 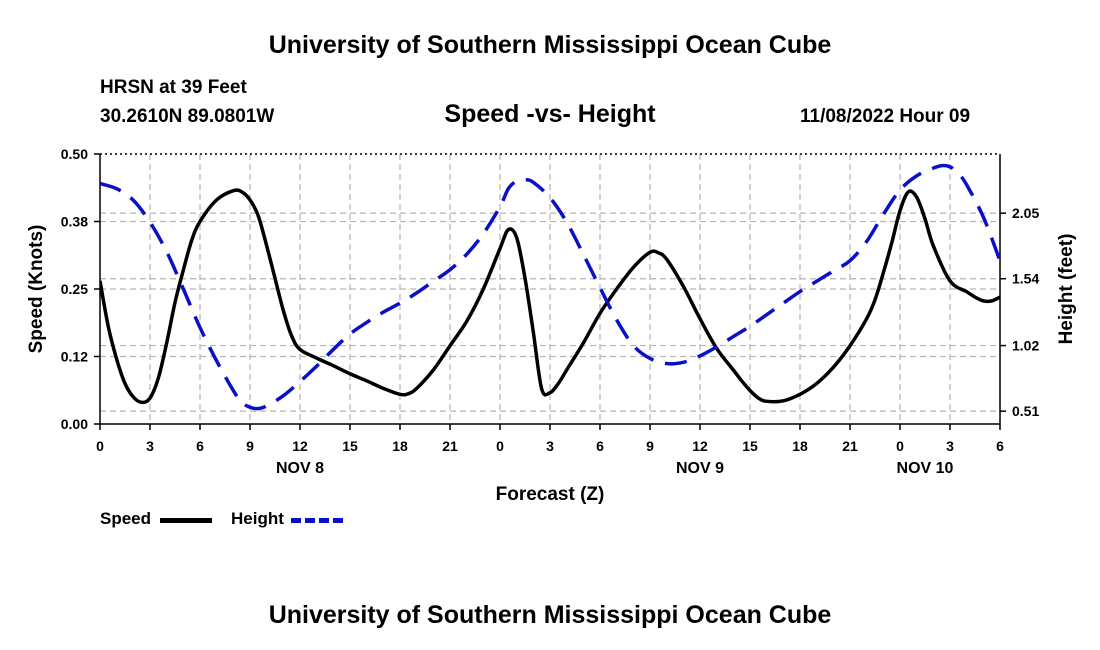 I want to click on x-axis-title: Forecast (Z), so click(x=550, y=494).